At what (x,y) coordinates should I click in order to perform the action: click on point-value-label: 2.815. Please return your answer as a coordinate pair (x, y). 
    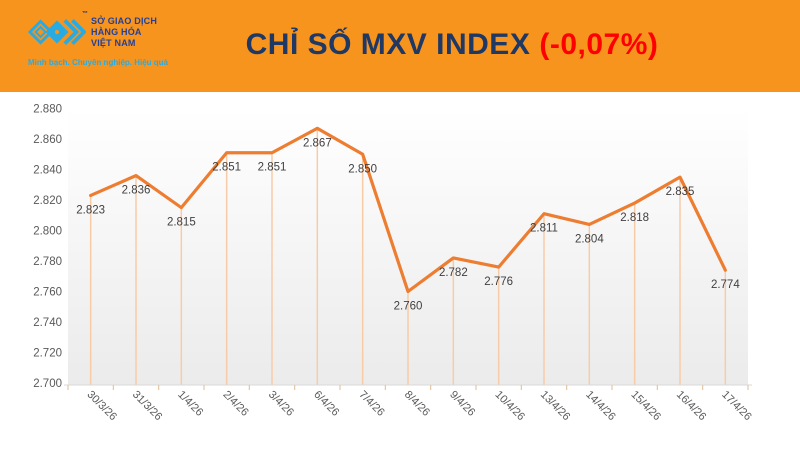
    Looking at the image, I should click on (181, 223).